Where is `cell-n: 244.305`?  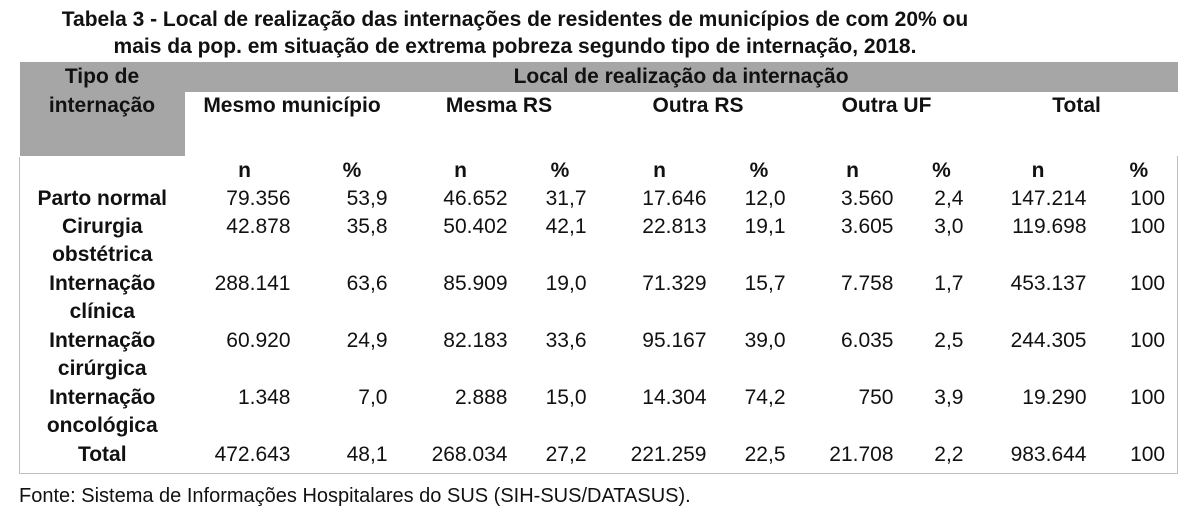 cell-n: 244.305 is located at coordinates (1048, 340).